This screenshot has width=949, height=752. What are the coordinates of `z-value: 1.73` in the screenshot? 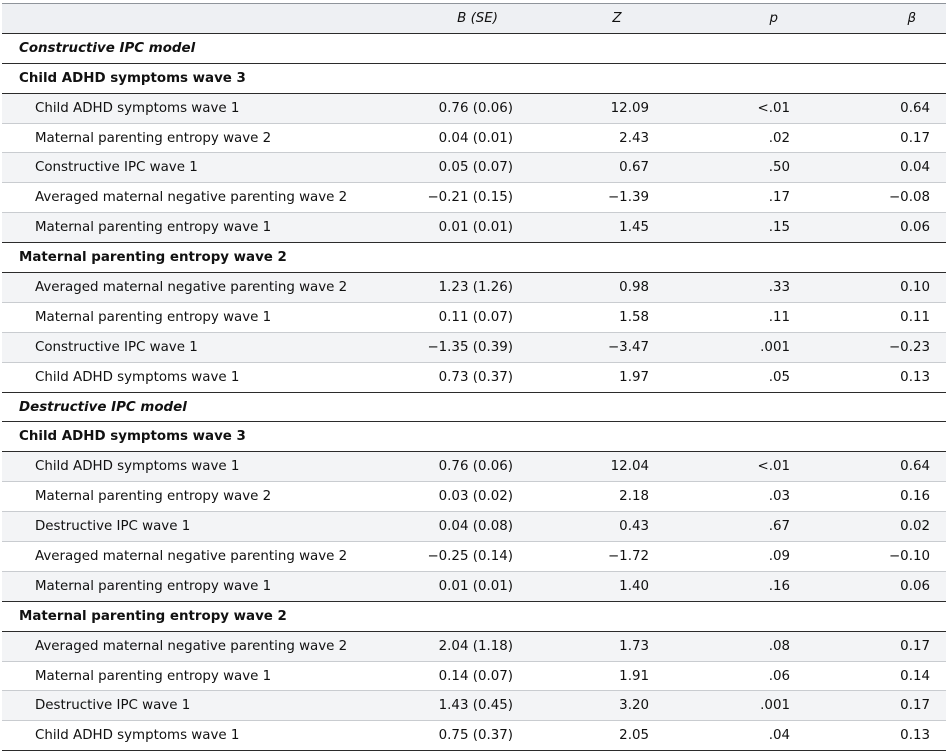 It's located at (634, 646).